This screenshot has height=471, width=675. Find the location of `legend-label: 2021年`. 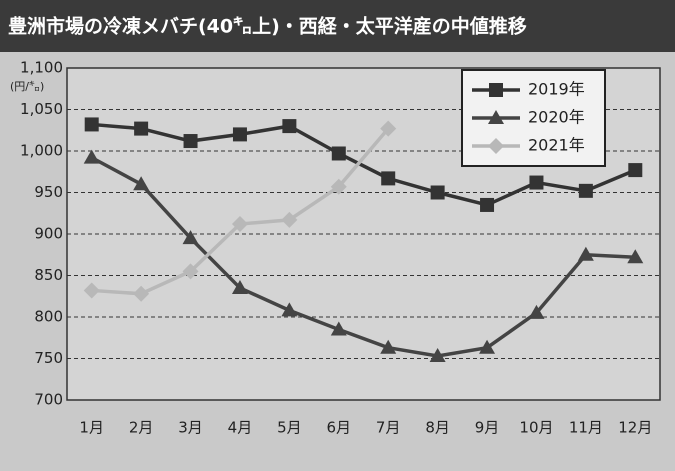

legend-label: 2021年 is located at coordinates (556, 145).